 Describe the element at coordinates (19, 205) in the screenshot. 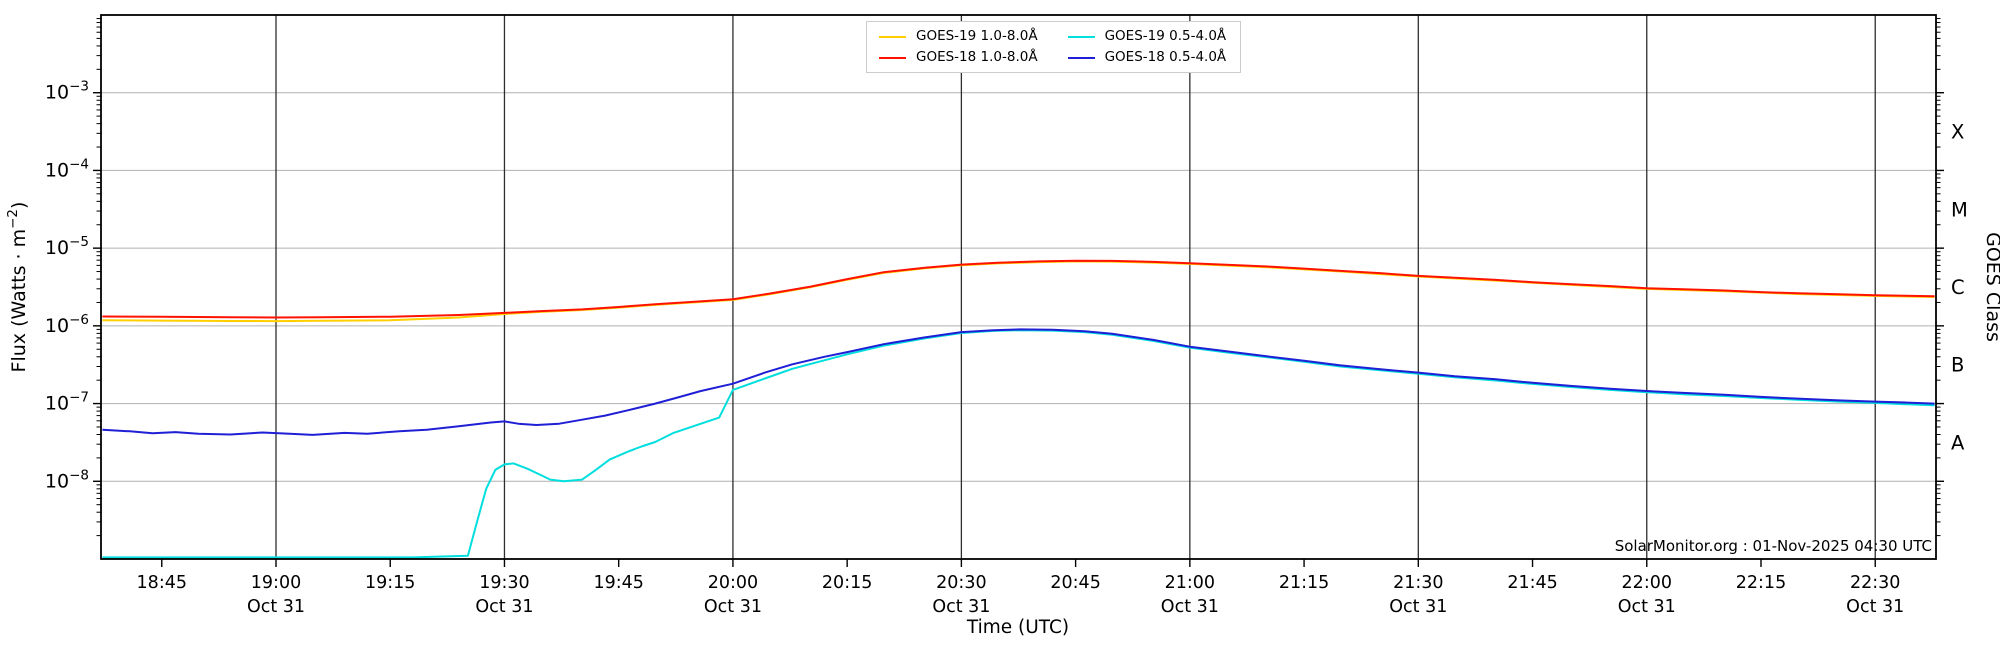

I see `y-axis-label-suffix: )` at that location.